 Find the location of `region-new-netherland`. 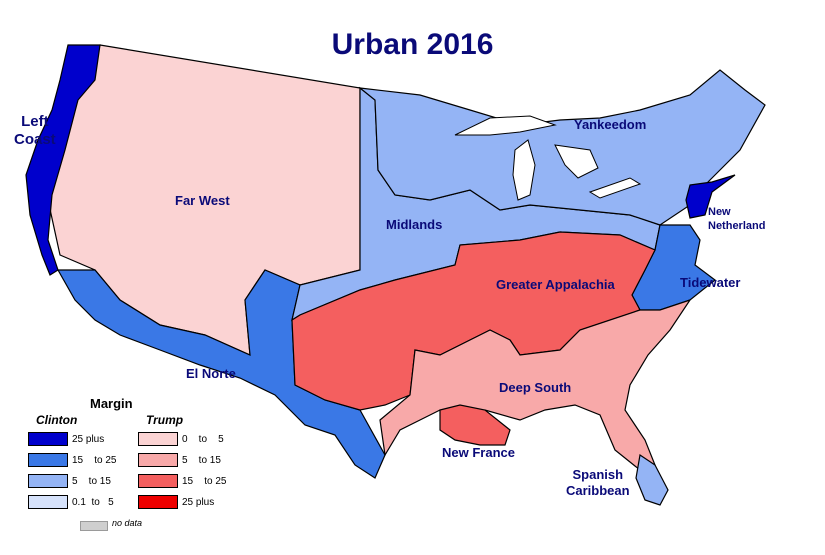

region-new-netherland is located at coordinates (710, 196).